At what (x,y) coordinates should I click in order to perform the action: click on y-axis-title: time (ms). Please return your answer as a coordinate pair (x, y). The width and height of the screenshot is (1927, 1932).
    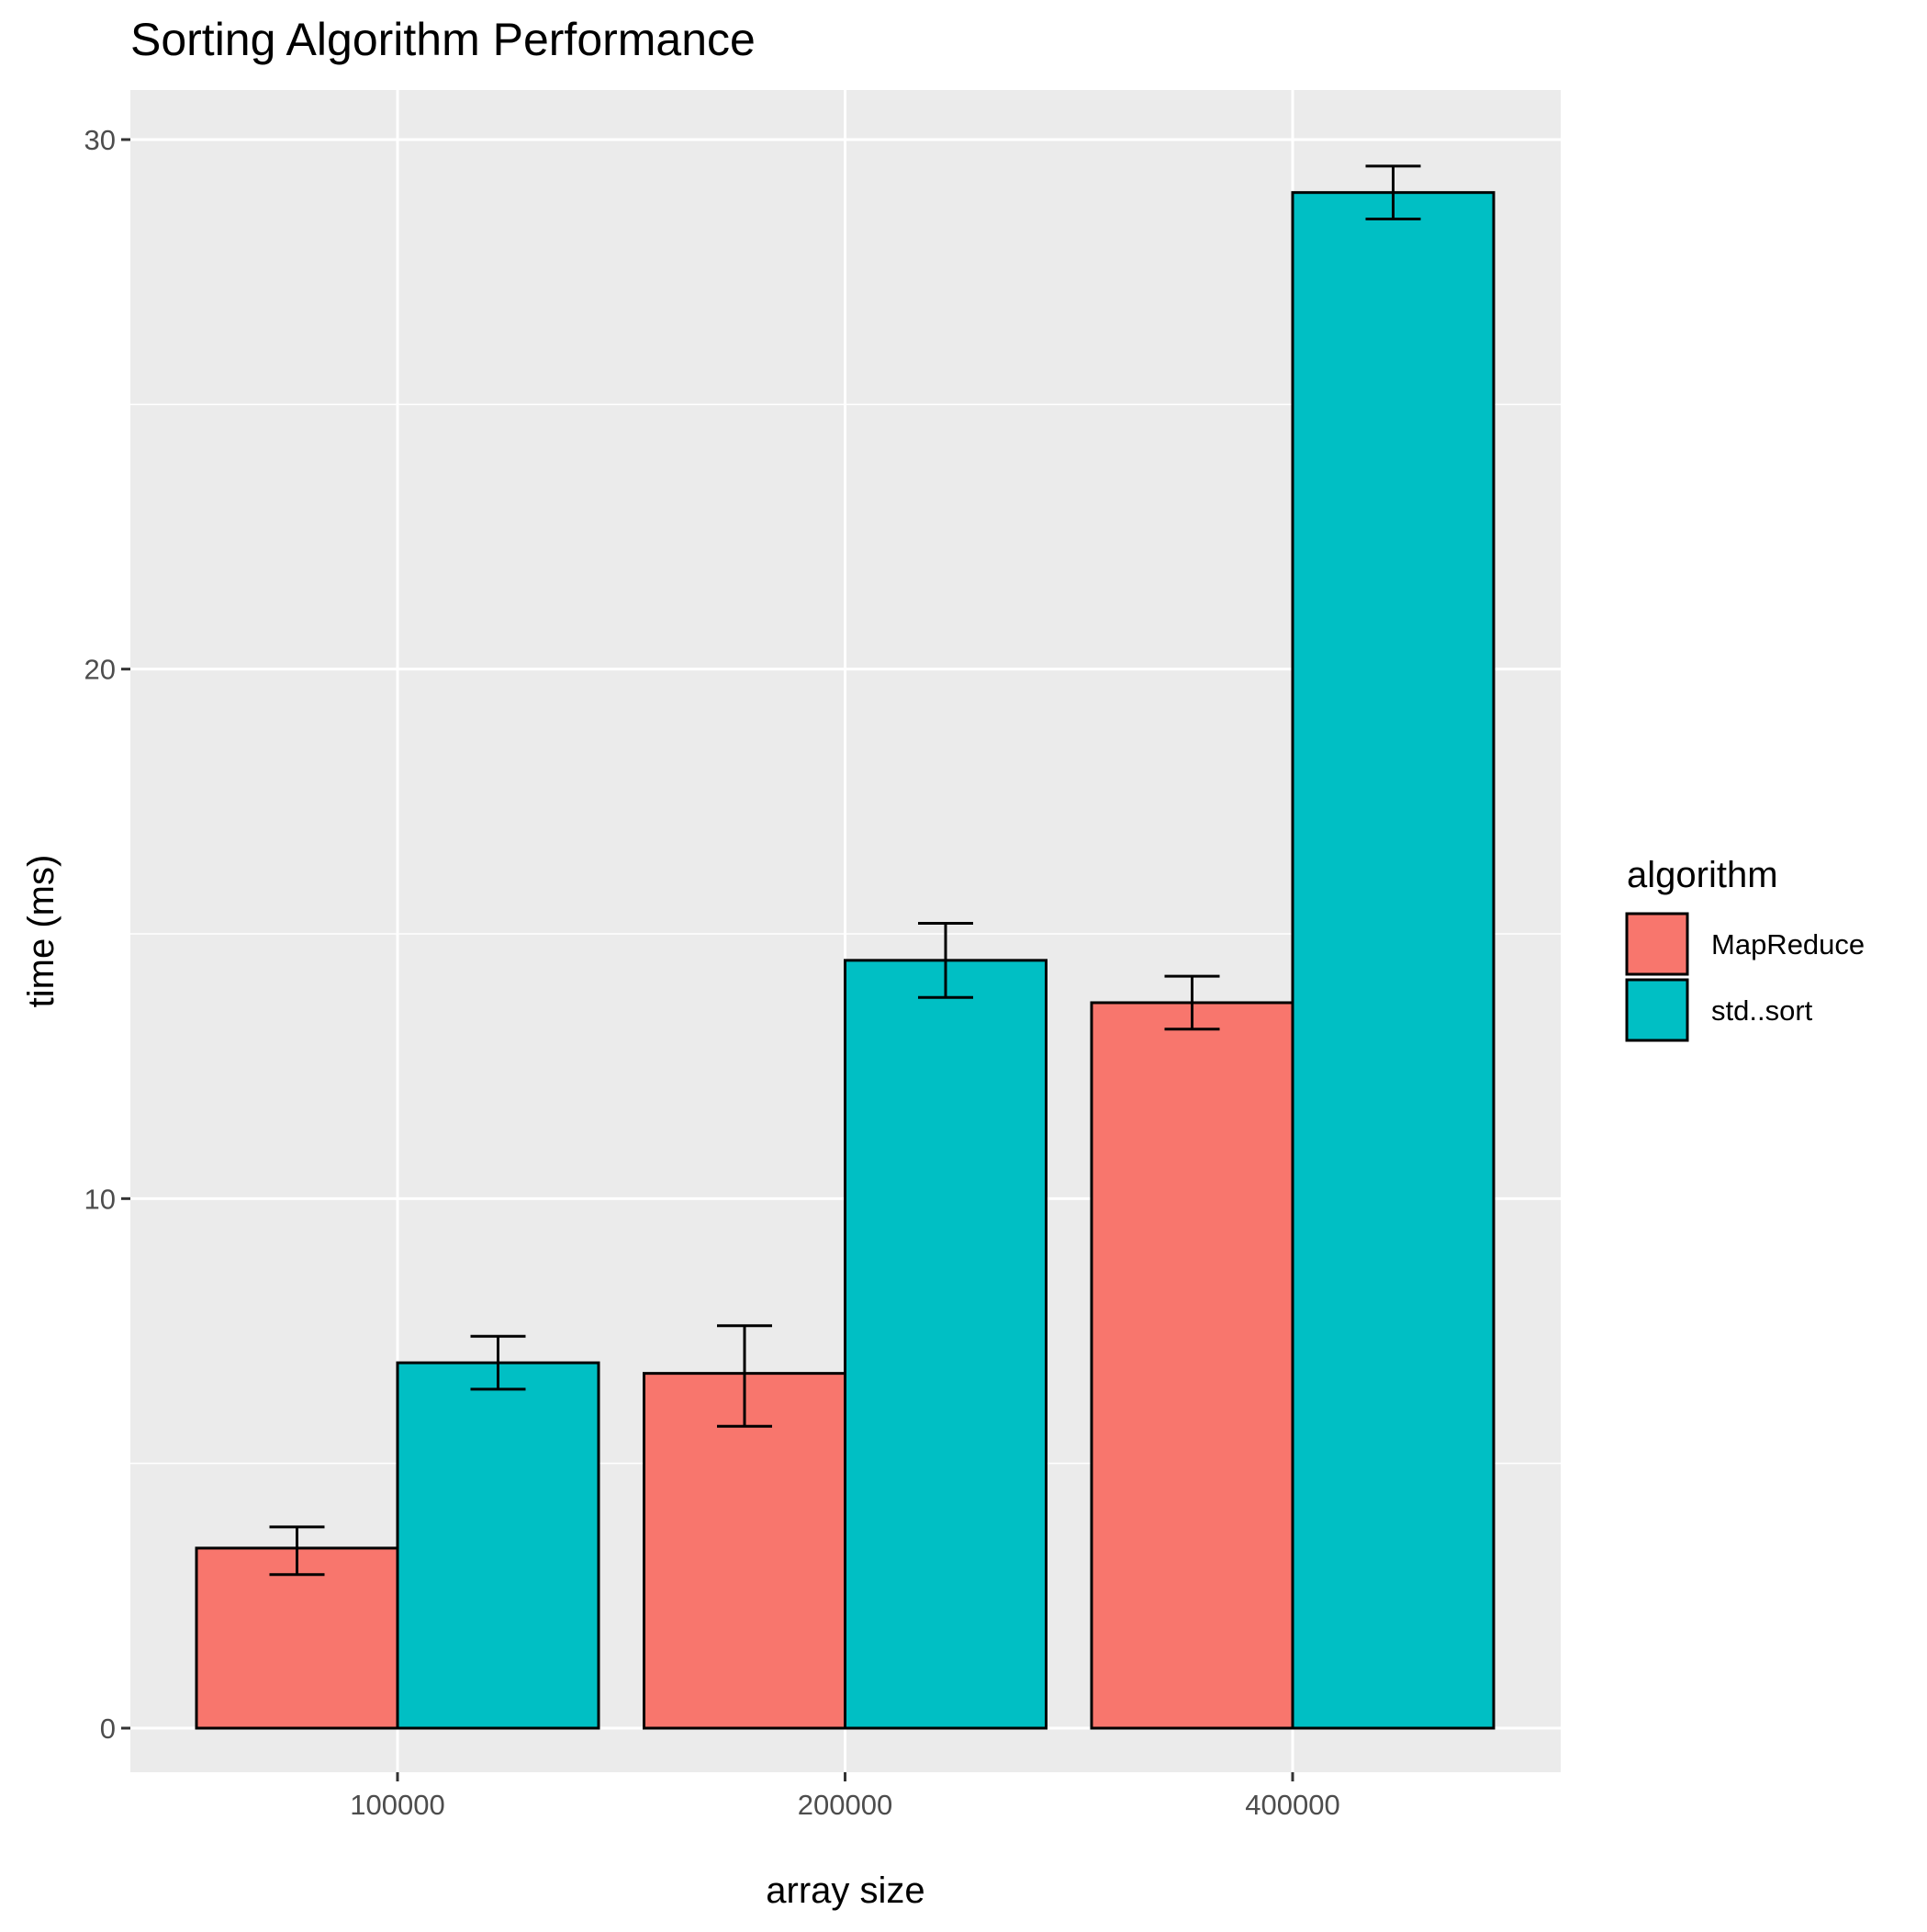
    Looking at the image, I should click on (42, 931).